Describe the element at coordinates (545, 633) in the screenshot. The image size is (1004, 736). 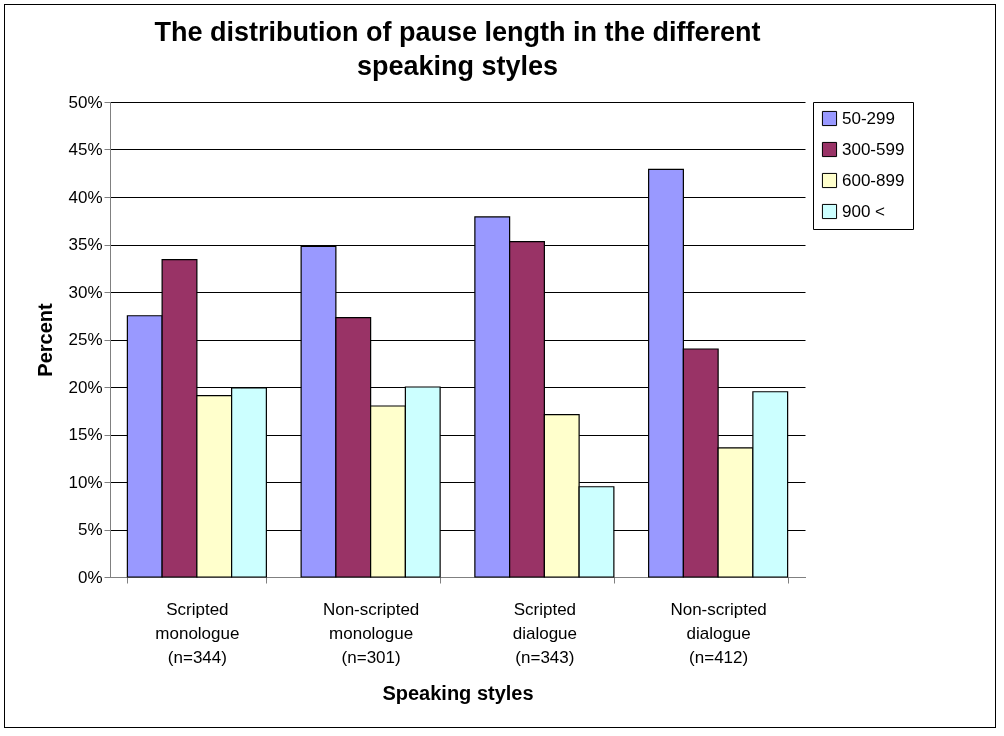
I see `x-tick-label: Scripted dialogue (n=343)` at that location.